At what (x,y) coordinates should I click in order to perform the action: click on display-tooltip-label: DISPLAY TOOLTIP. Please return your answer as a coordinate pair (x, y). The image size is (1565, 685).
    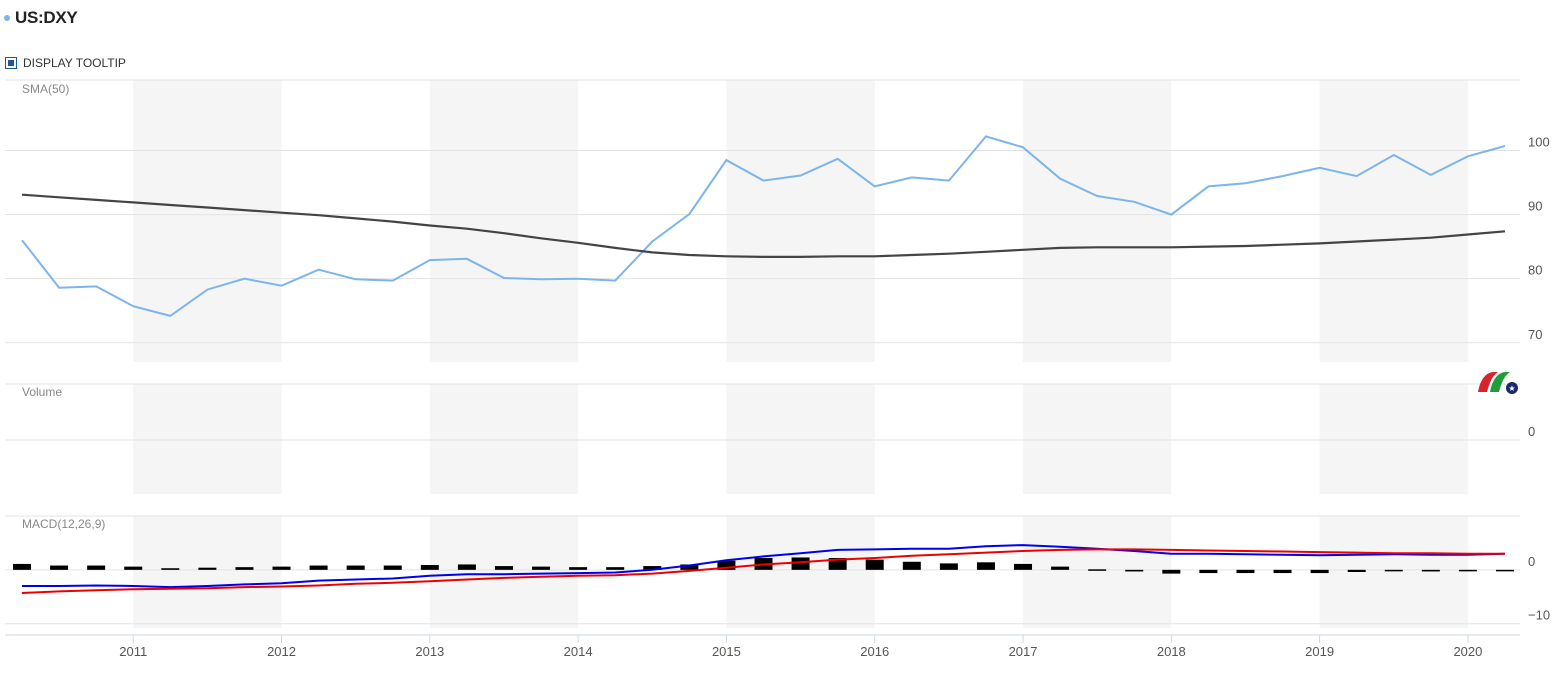
    Looking at the image, I should click on (74, 63).